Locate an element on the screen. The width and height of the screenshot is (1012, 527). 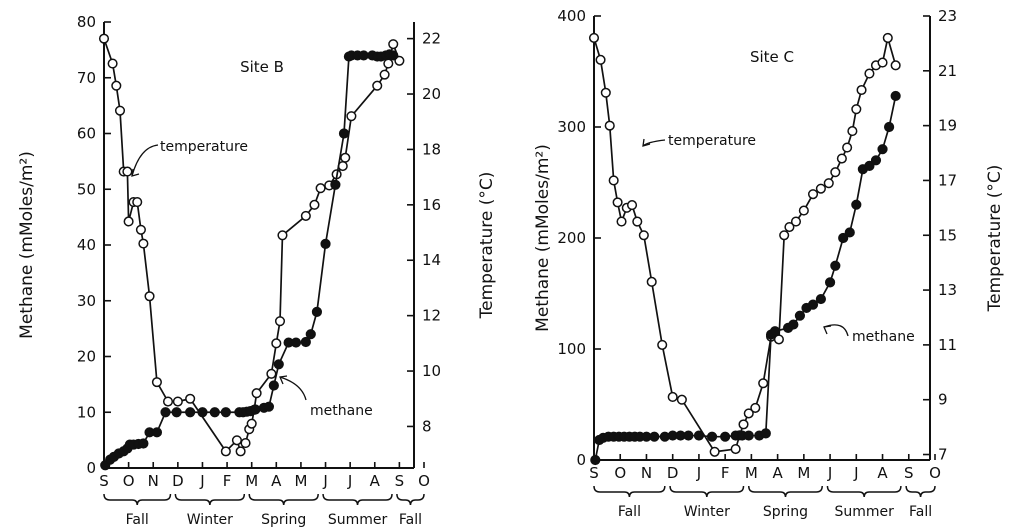
month-label: D is located at coordinates (673, 473).